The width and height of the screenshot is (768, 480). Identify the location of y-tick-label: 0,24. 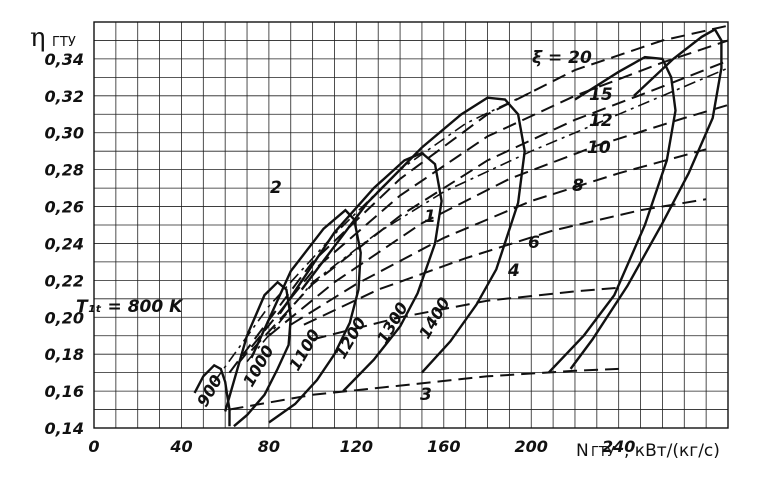
(64, 243).